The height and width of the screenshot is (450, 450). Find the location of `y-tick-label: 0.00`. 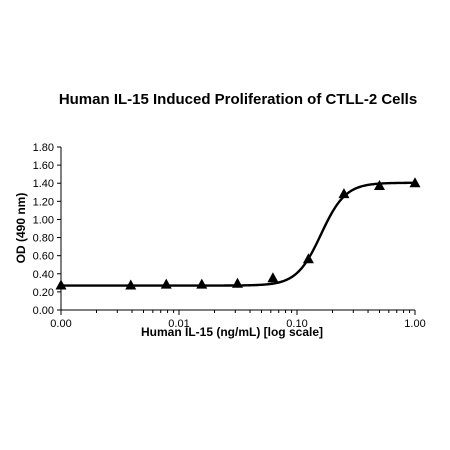

y-tick-label: 0.00 is located at coordinates (43, 311).